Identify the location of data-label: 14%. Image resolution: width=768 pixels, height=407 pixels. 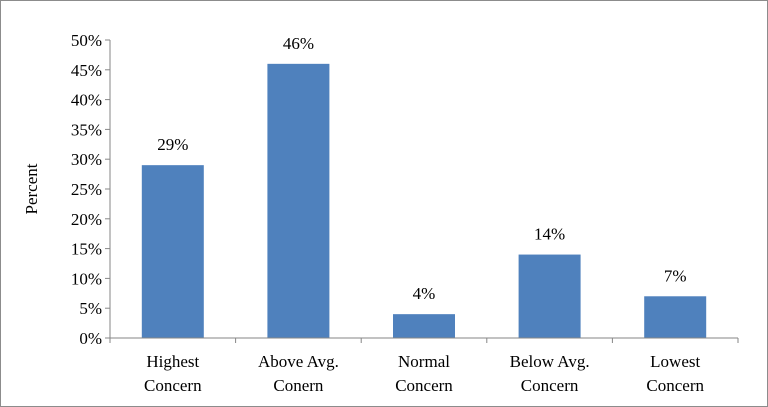
(549, 234).